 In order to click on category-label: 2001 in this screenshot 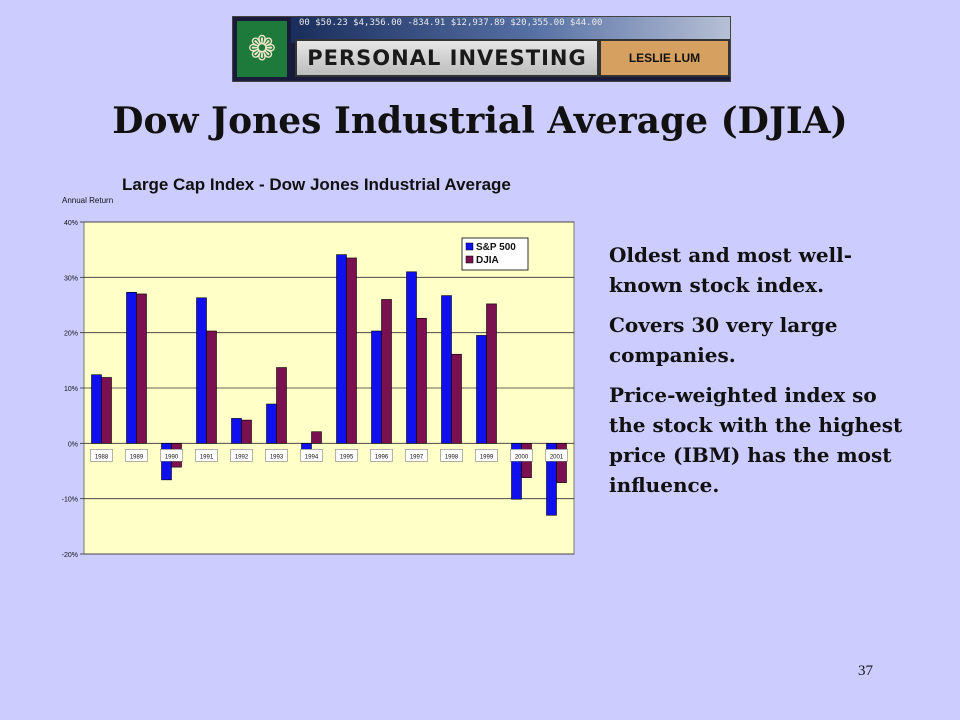, I will do `click(557, 457)`.